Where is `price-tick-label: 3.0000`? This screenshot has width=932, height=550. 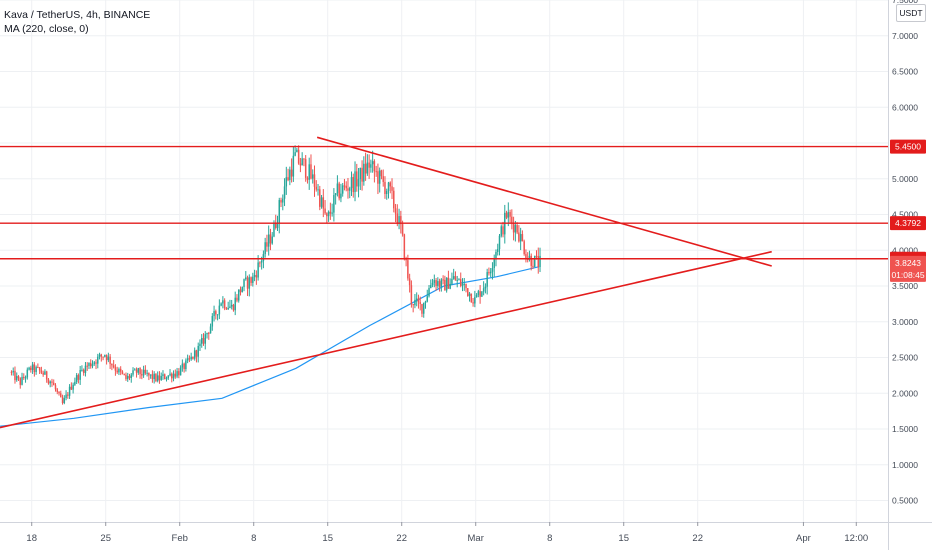
price-tick-label: 3.0000 is located at coordinates (905, 322).